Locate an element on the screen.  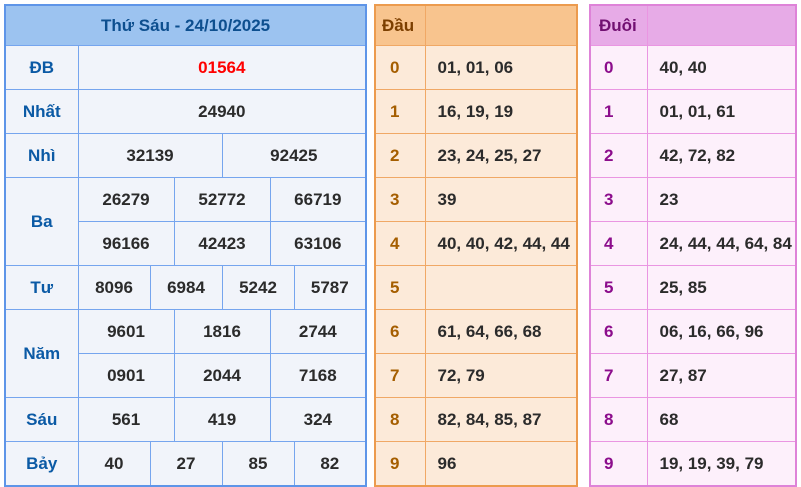
table-row: 1 01, 01, 61 is located at coordinates (693, 111).